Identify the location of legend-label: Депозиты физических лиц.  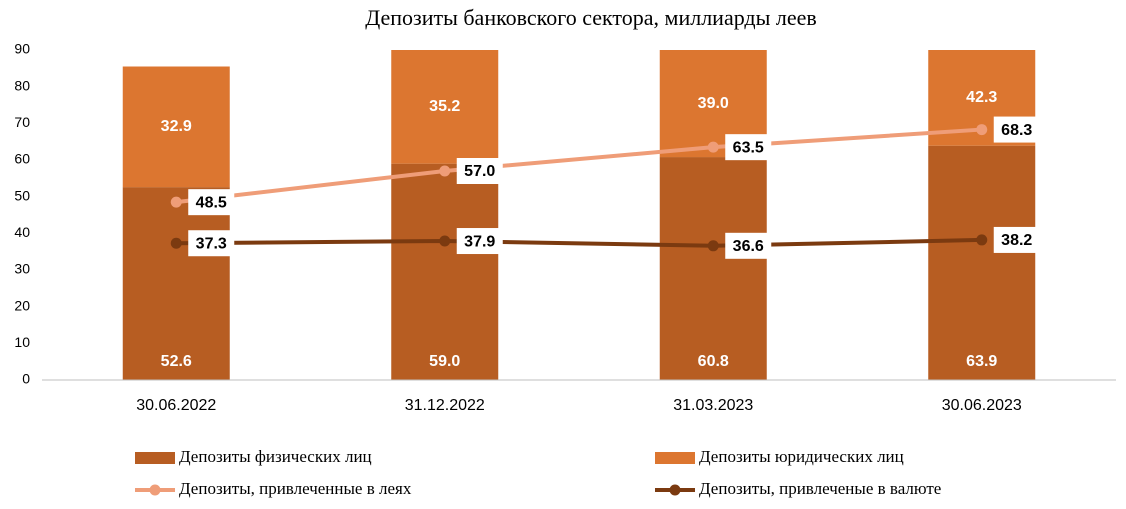
(275, 456).